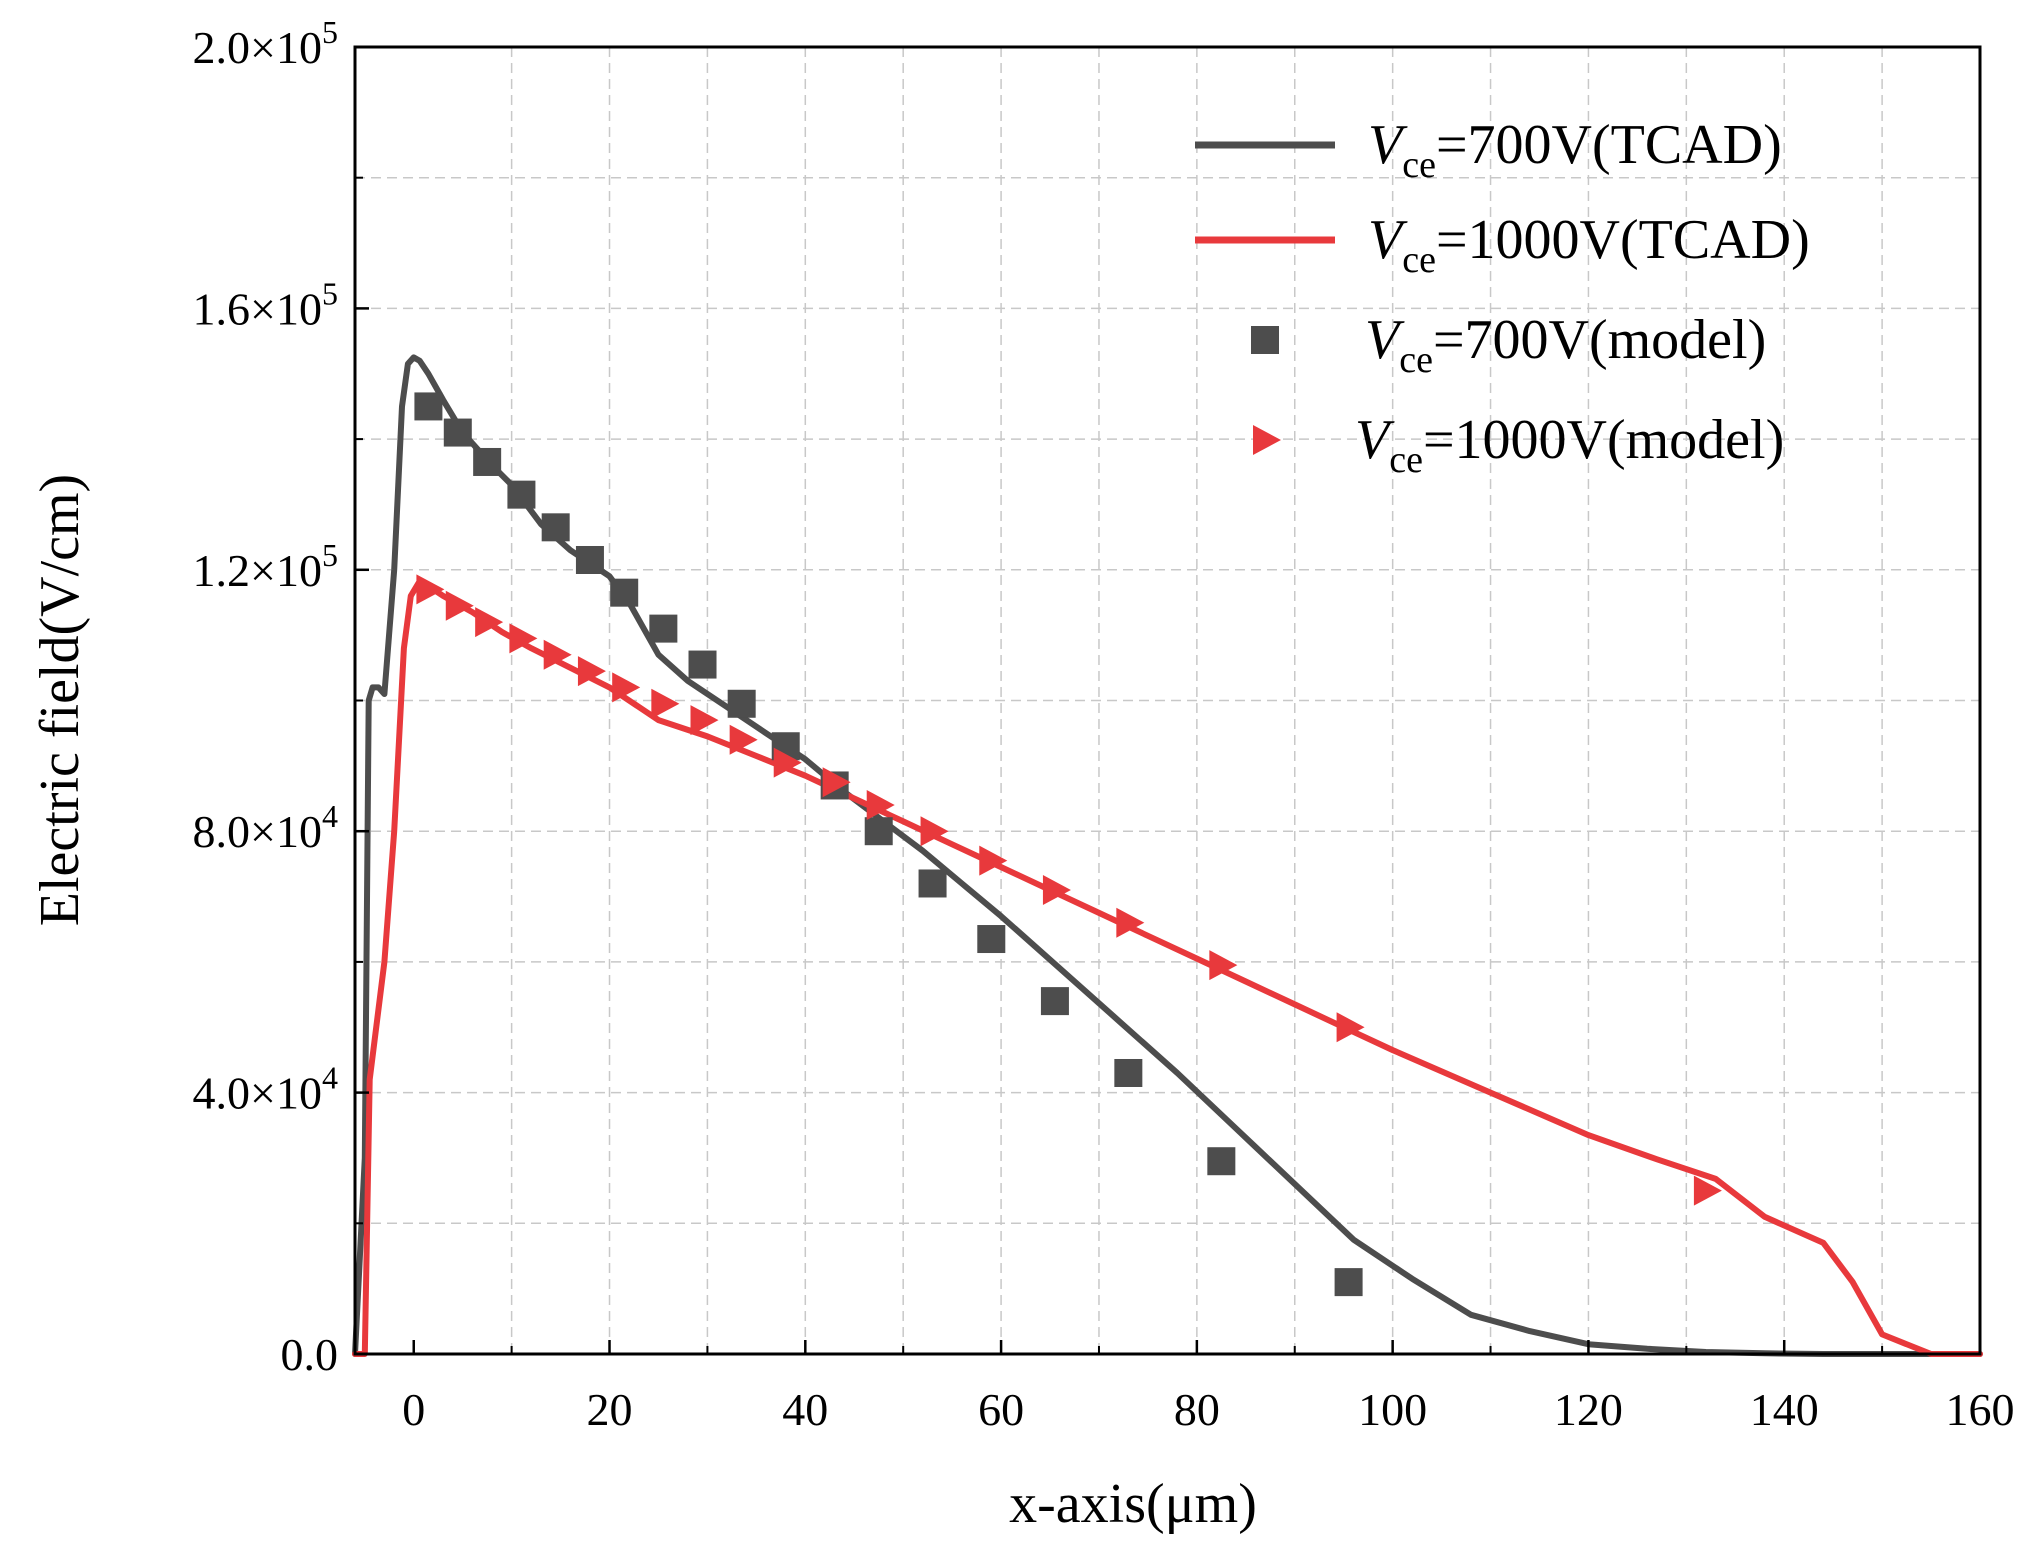 Image resolution: width=2038 pixels, height=1555 pixels. I want to click on y-tick-label: 2.0×10⁵, so click(265, 43).